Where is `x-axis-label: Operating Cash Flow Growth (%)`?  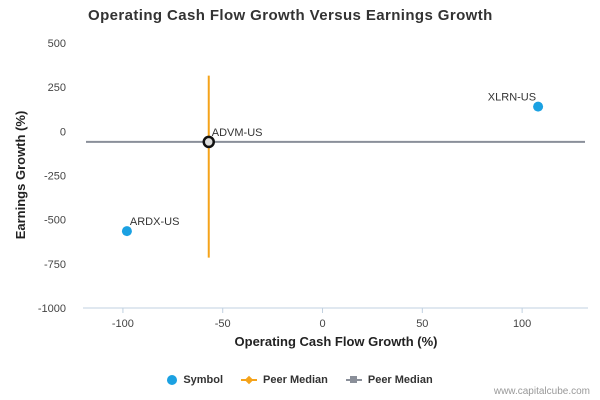 x-axis-label: Operating Cash Flow Growth (%) is located at coordinates (336, 341).